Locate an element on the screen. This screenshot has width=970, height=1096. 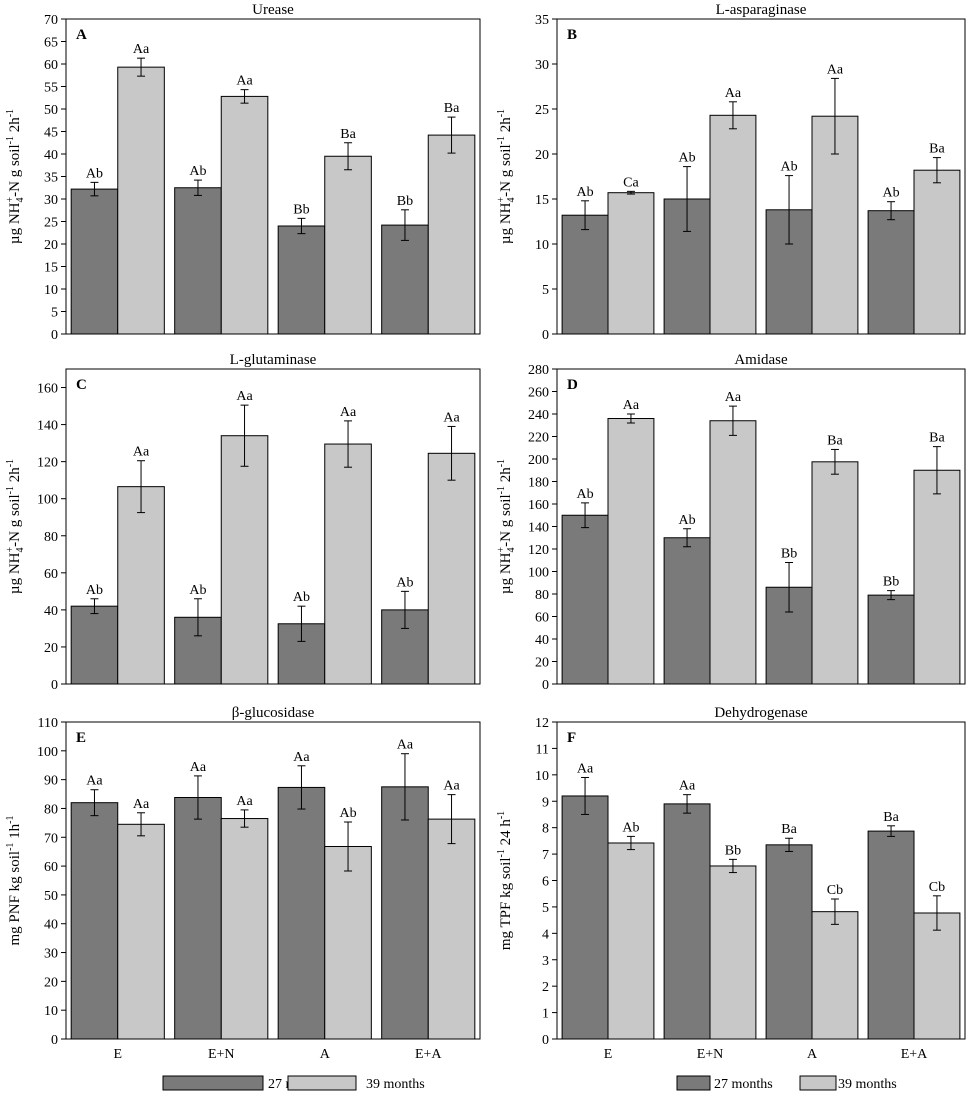
panel-letter: E is located at coordinates (81, 738).